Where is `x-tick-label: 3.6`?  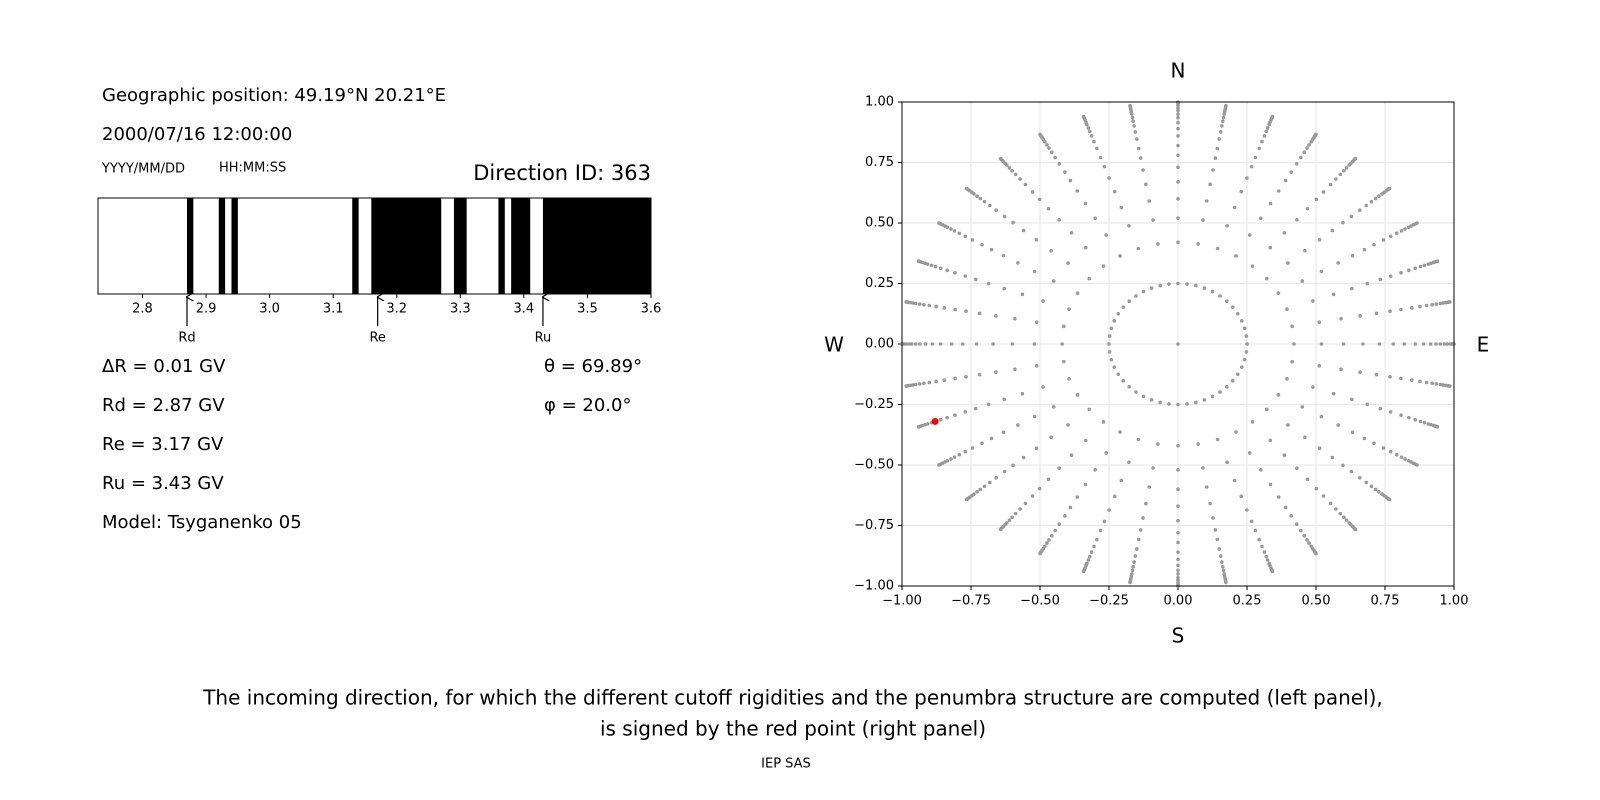
x-tick-label: 3.6 is located at coordinates (651, 309).